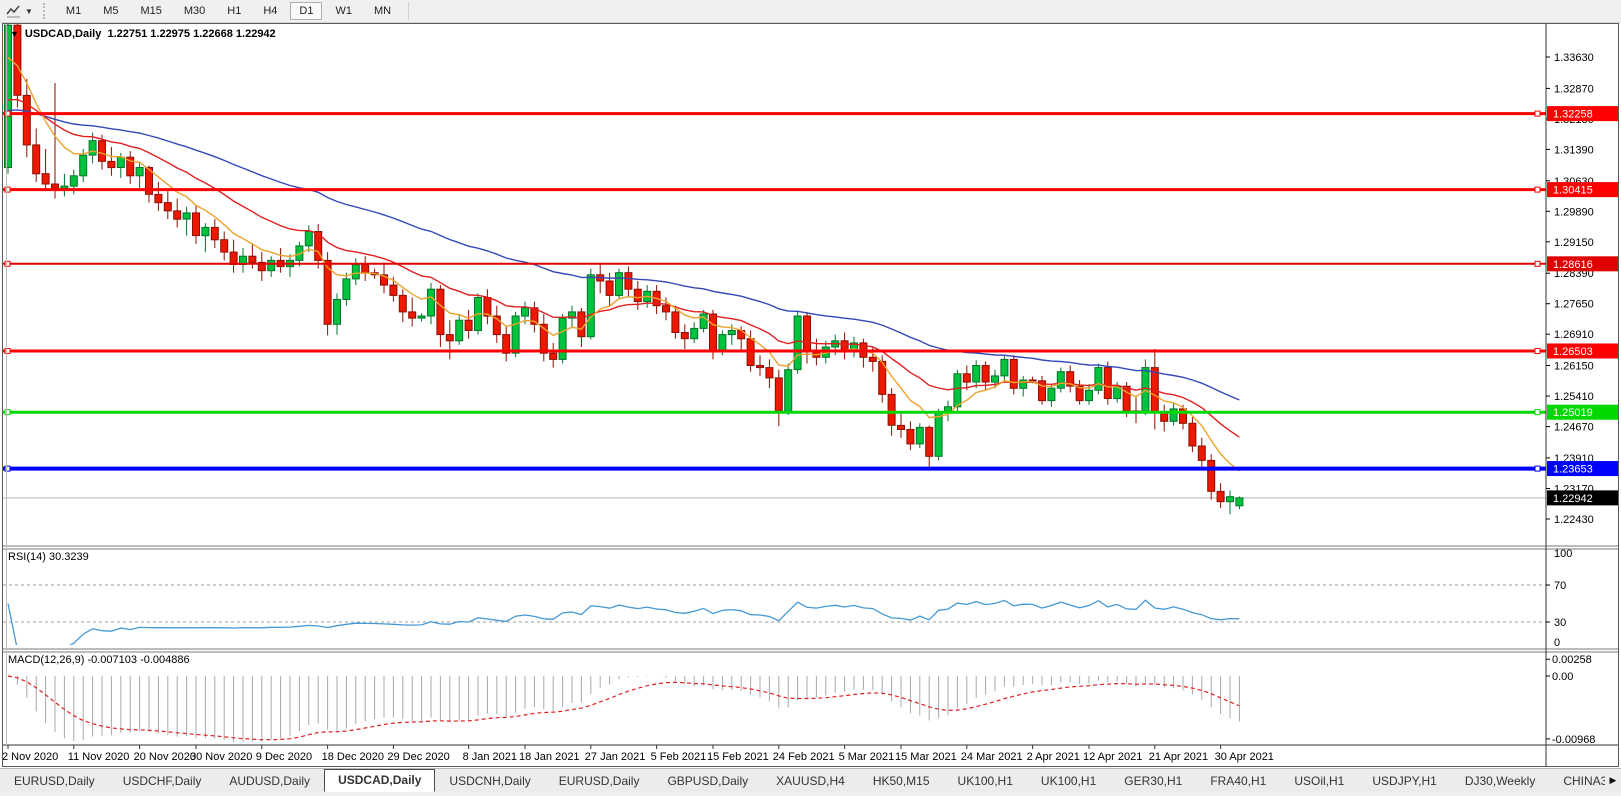 Image resolution: width=1621 pixels, height=796 pixels. I want to click on date-label: 27 Jan 2021, so click(615, 757).